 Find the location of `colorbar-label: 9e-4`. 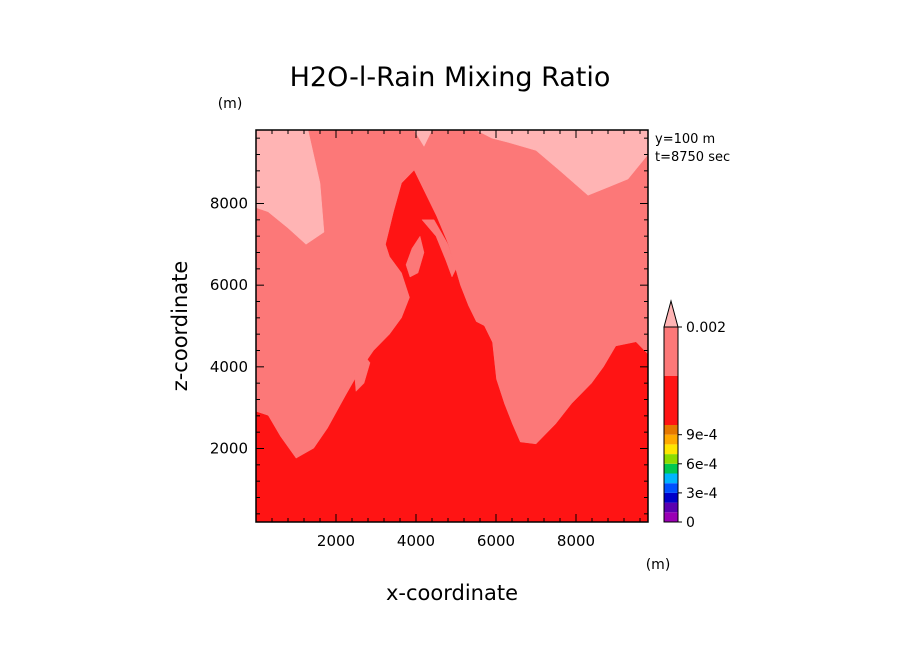

colorbar-label: 9e-4 is located at coordinates (702, 436).